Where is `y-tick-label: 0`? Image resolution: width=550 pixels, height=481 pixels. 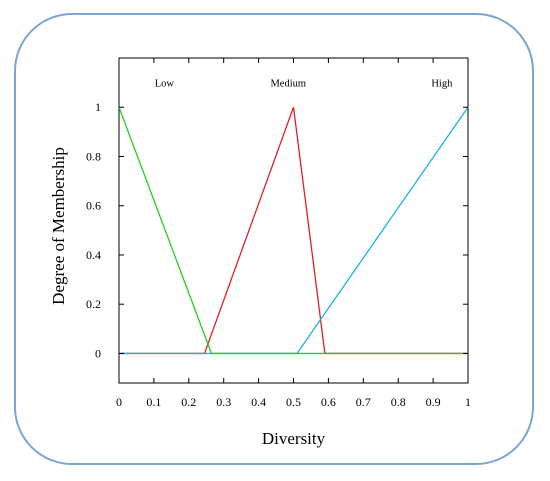
y-tick-label: 0 is located at coordinates (98, 353).